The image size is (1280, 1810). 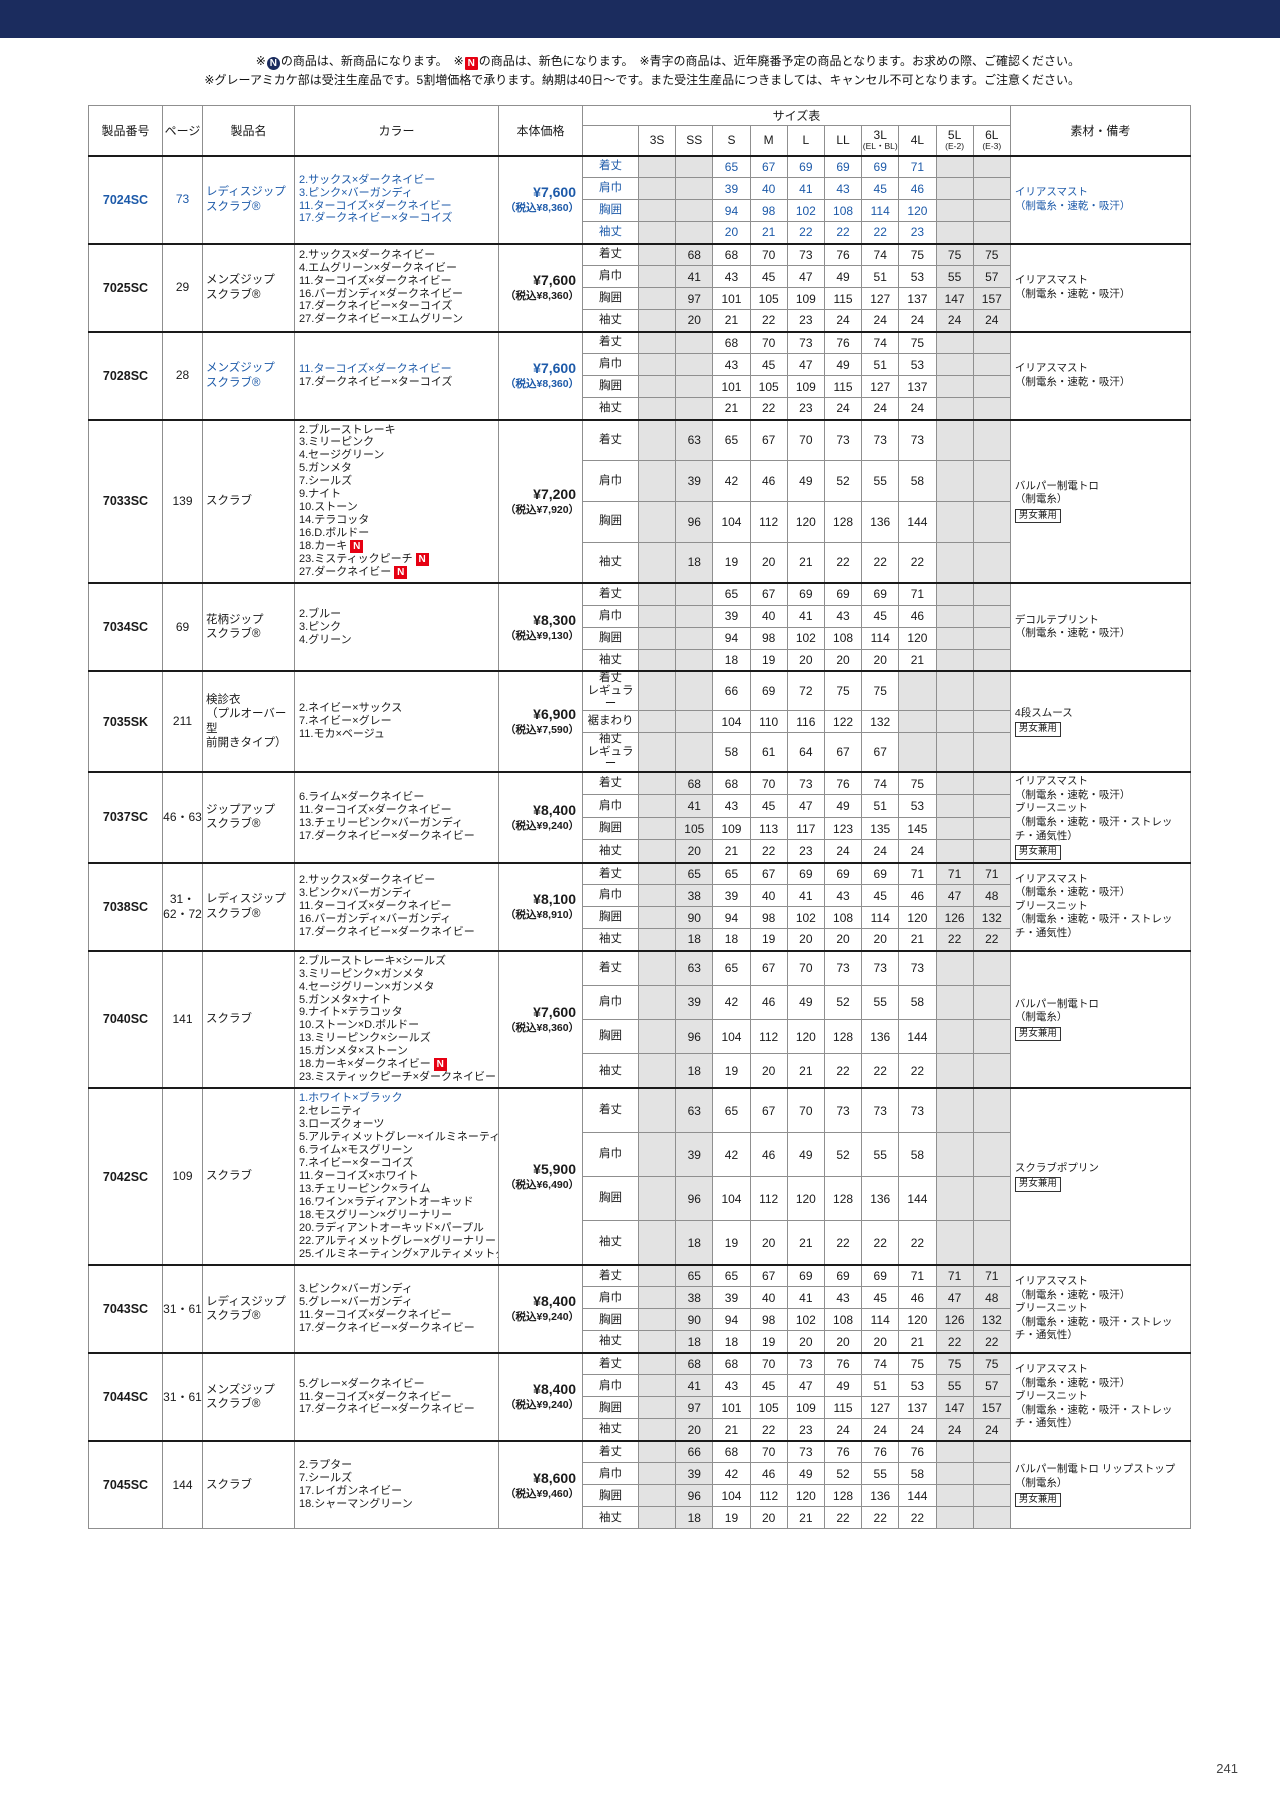 What do you see at coordinates (554, 619) in the screenshot?
I see `price-base: ¥8,300` at bounding box center [554, 619].